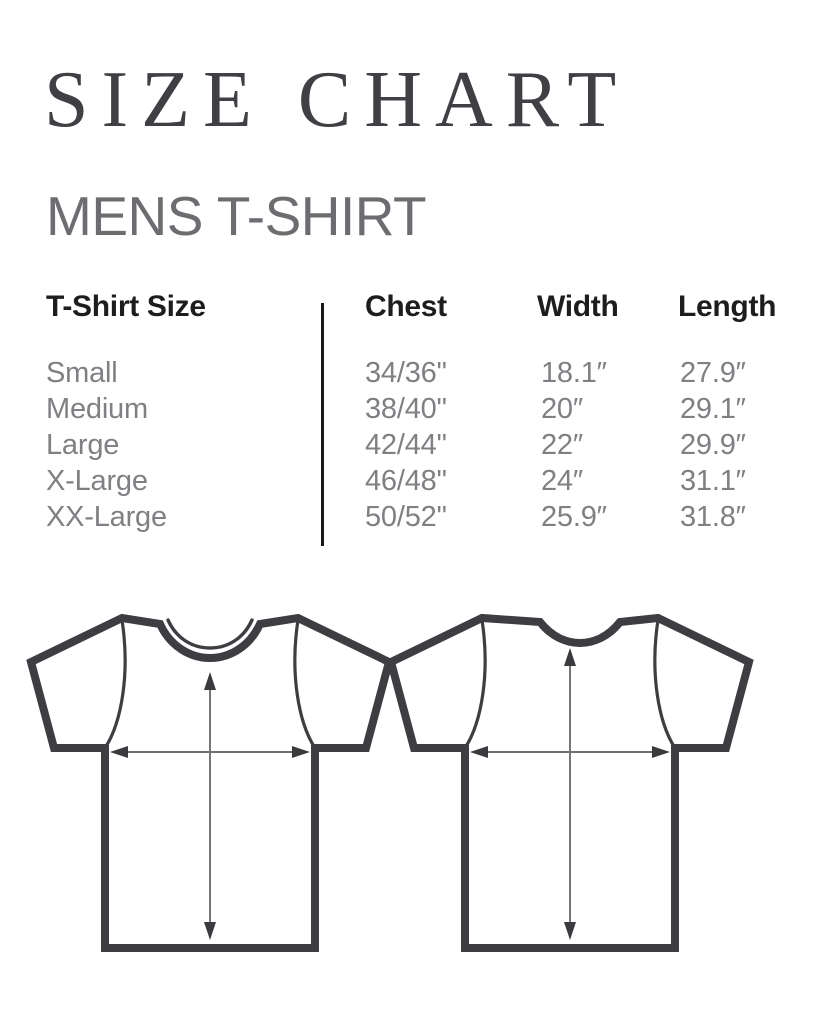 Image resolution: width=819 pixels, height=1024 pixels. I want to click on front-right-armhole-seam, so click(305, 684).